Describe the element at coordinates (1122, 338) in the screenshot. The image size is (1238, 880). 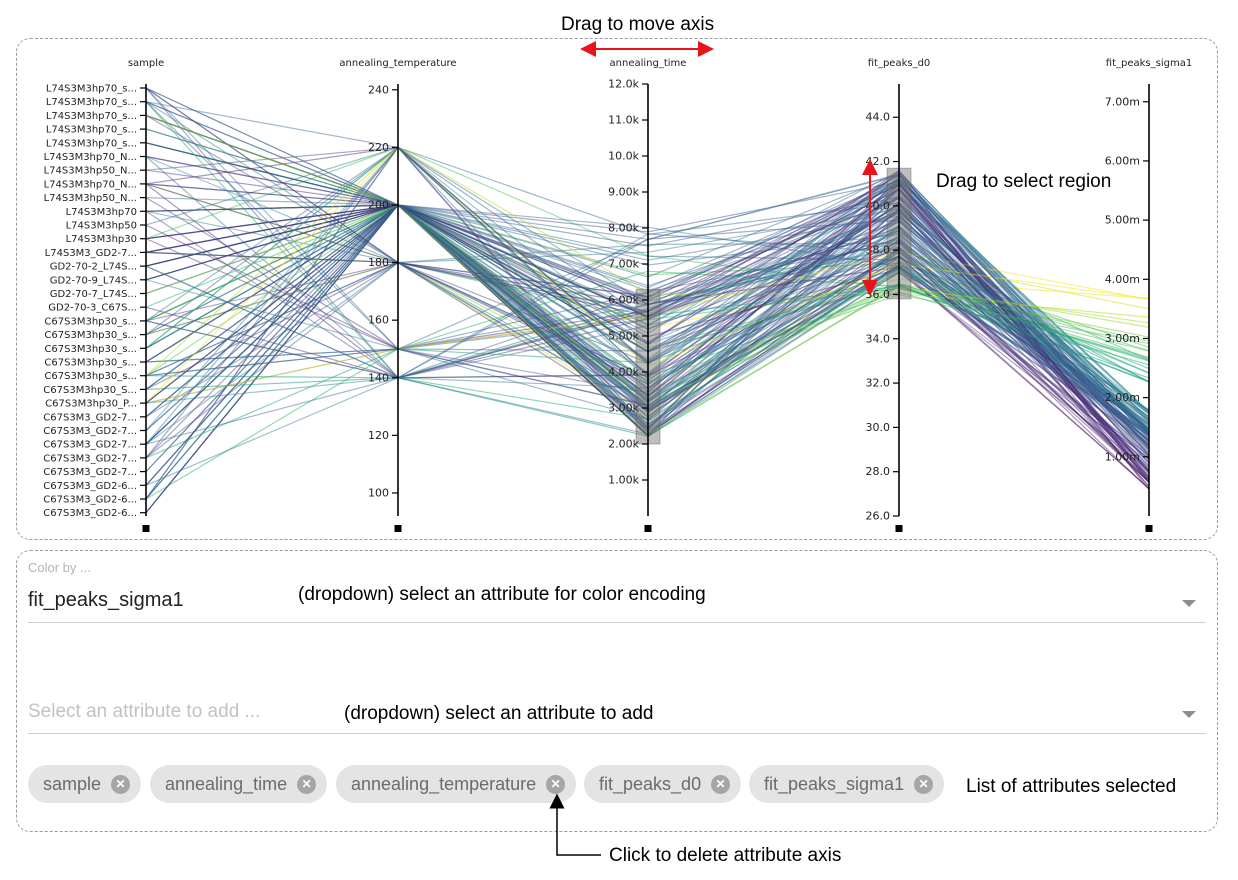
I see `tick-label: 3.00m` at that location.